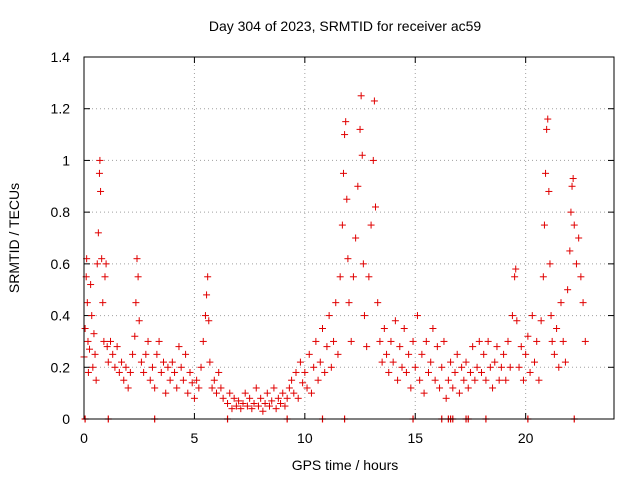 The image size is (640, 480). I want to click on x-tick-label: 15, so click(415, 438).